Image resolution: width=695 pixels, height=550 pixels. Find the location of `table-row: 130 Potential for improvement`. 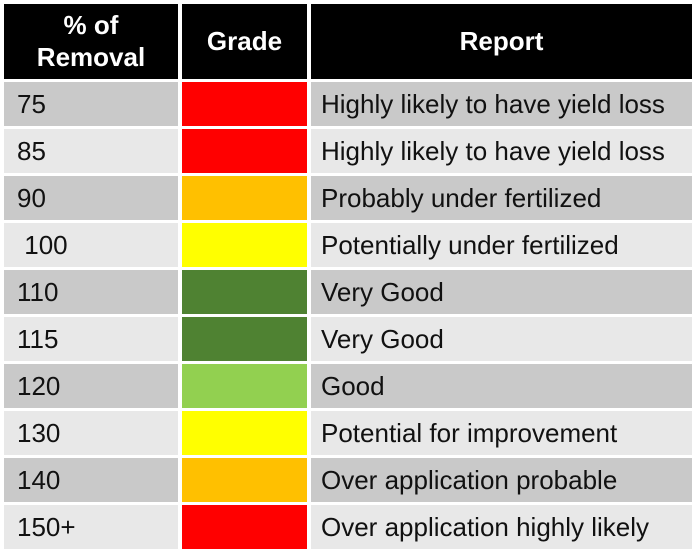

table-row: 130 Potential for improvement is located at coordinates (348, 433).